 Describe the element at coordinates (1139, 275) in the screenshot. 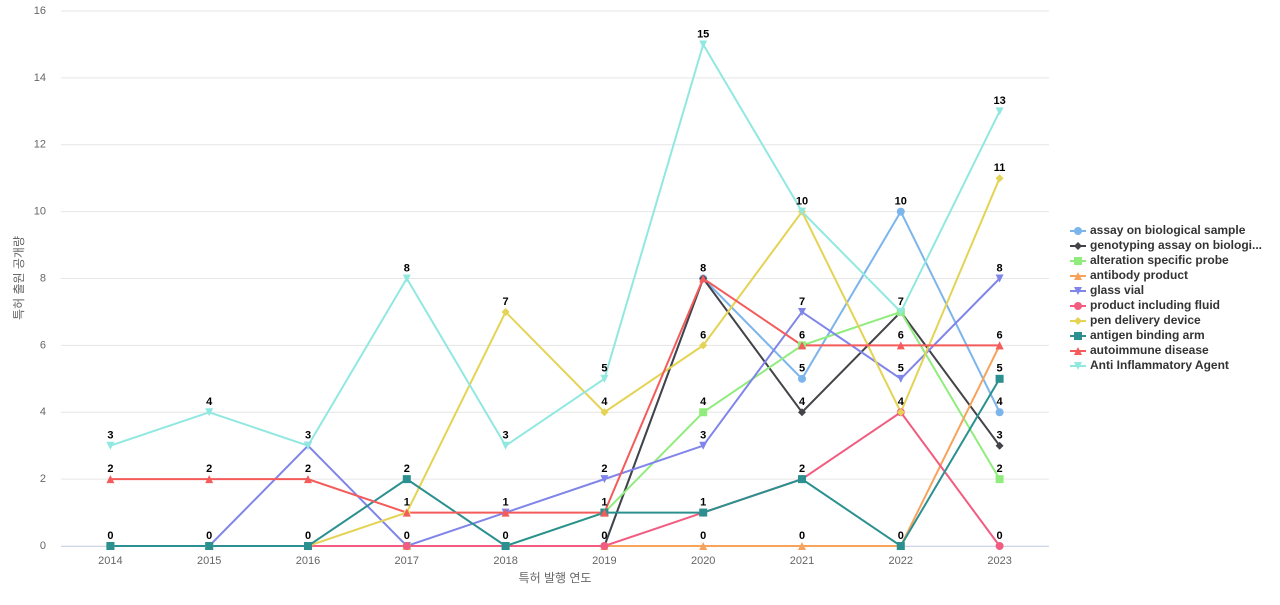

I see `legend-label: antibody product` at that location.